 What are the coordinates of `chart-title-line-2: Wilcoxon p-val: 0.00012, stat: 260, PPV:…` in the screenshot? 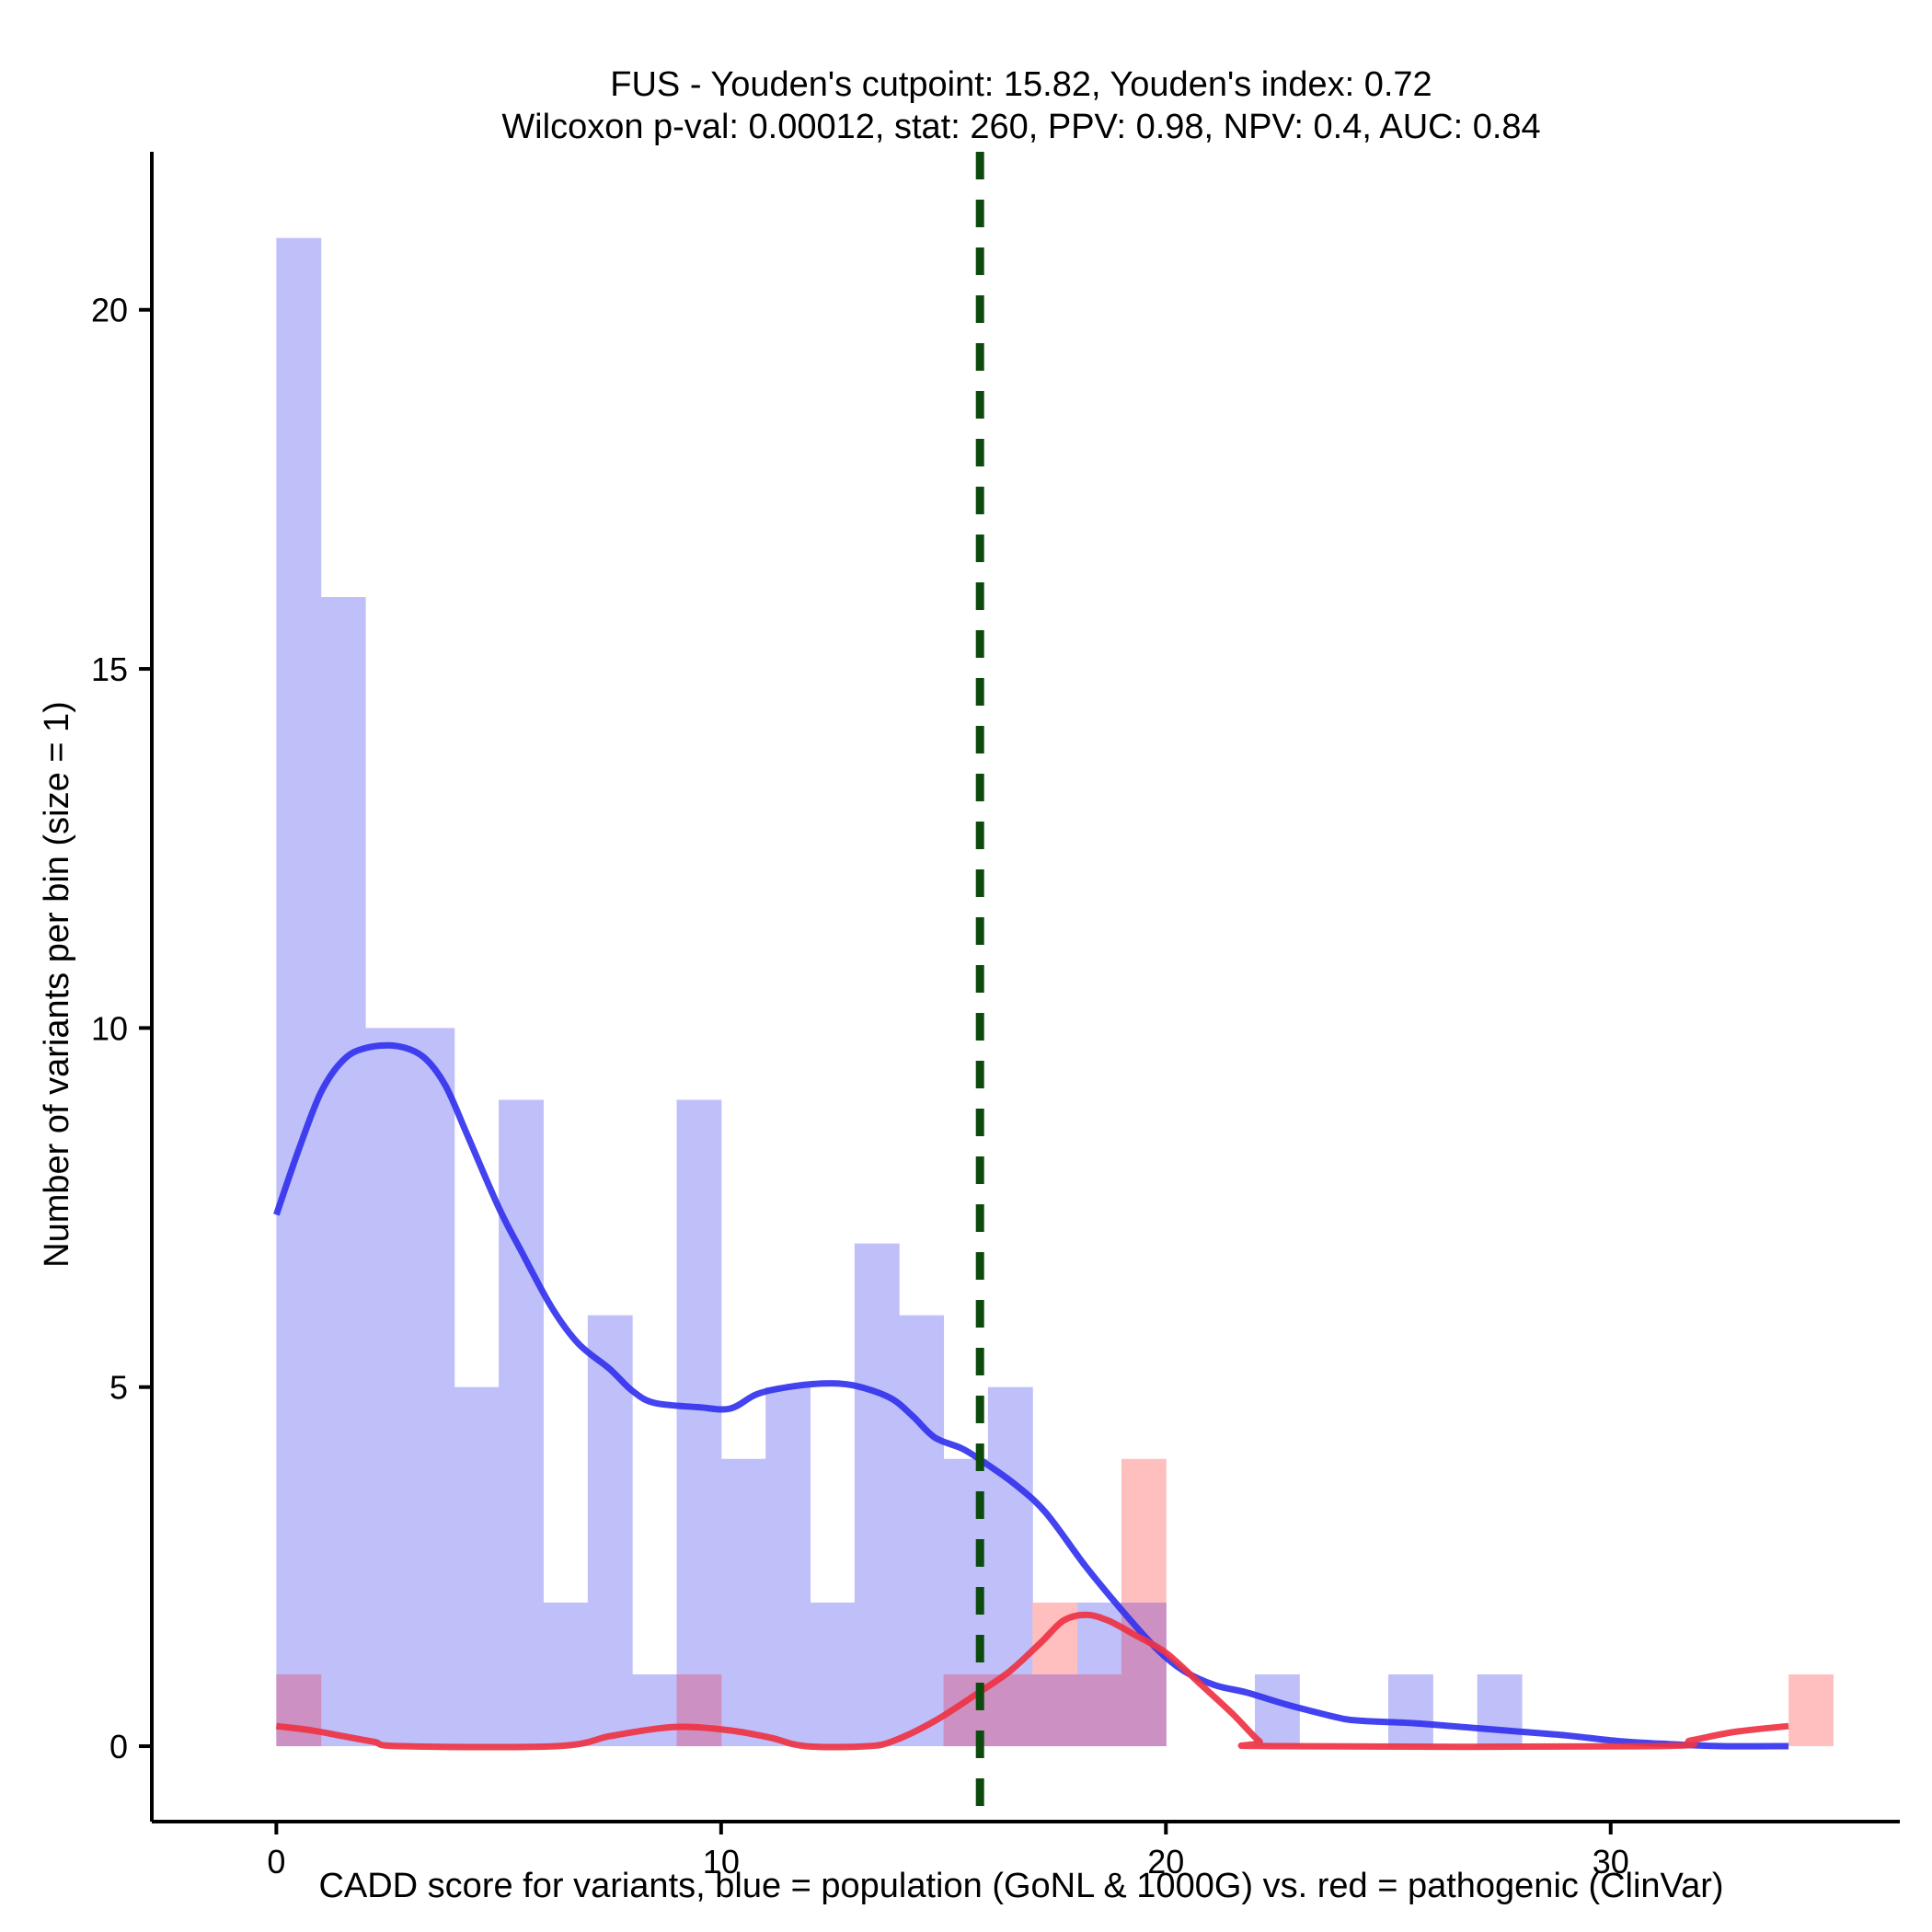 It's located at (1020, 127).